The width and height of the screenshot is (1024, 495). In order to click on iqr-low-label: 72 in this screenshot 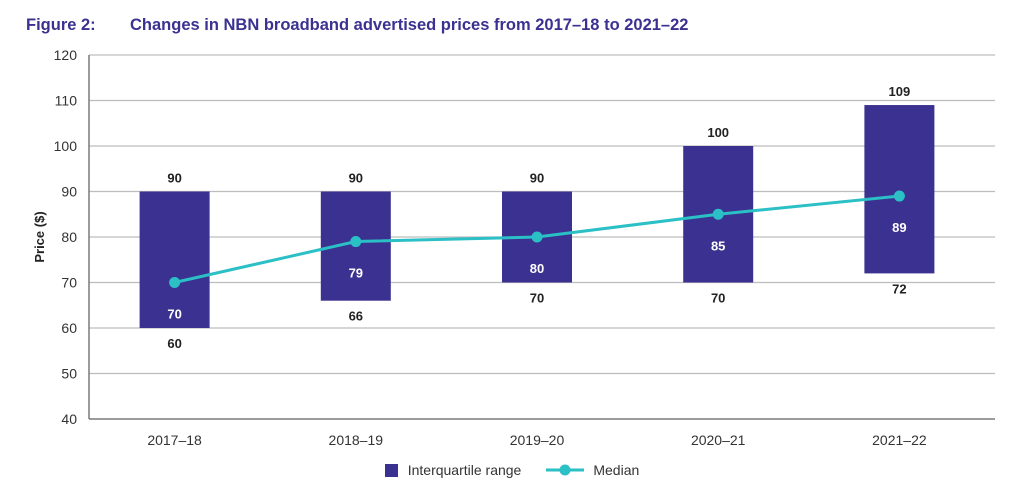, I will do `click(899, 288)`.